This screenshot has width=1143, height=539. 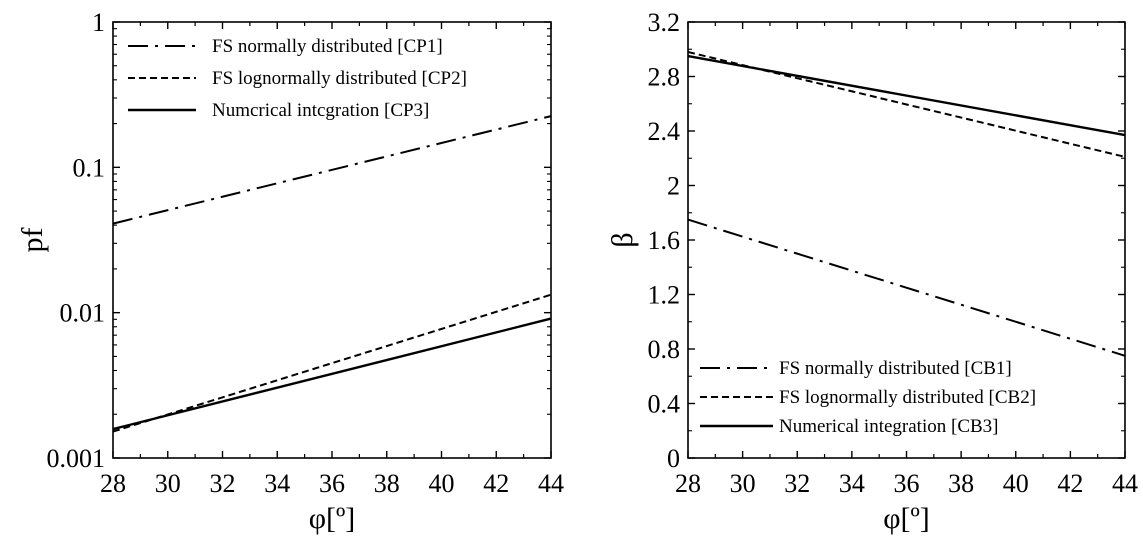 I want to click on y-tick-label: 0.01, so click(x=83, y=313).